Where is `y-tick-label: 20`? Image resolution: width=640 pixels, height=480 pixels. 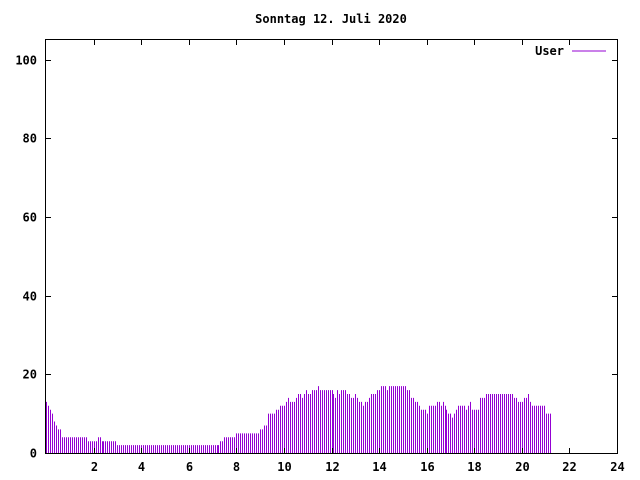
y-tick-label: 20 is located at coordinates (30, 375).